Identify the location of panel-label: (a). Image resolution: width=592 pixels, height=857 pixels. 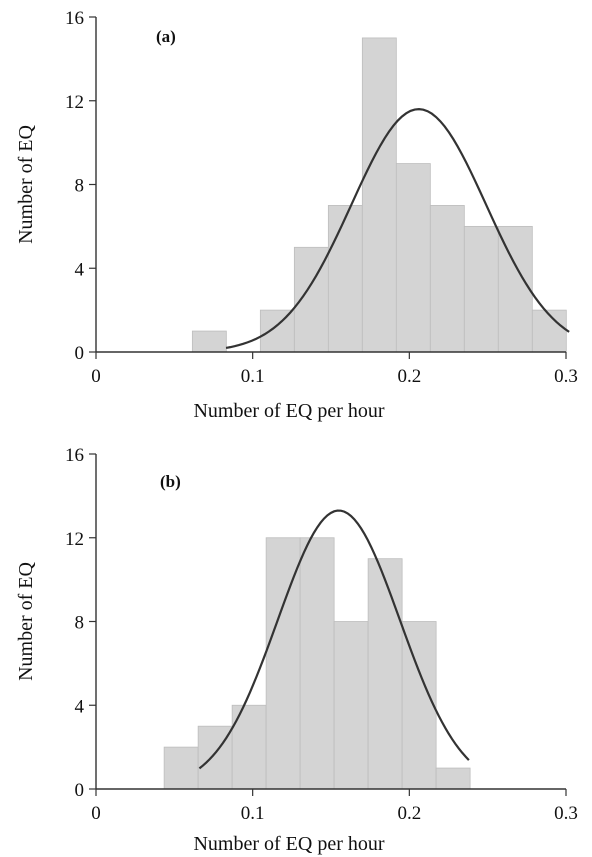
(166, 36).